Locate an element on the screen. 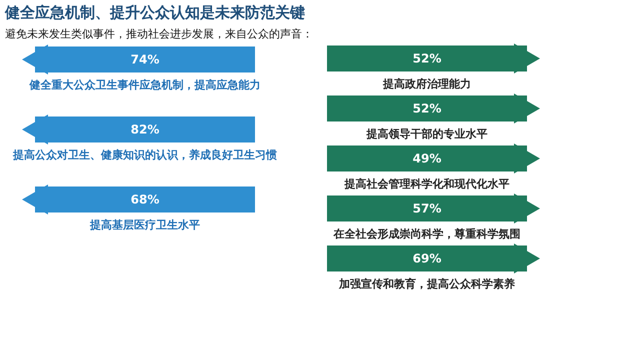 The width and height of the screenshot is (640, 360). category-label: 健全重大公众卫生事件应急机制，提高应急能力 is located at coordinates (144, 85).